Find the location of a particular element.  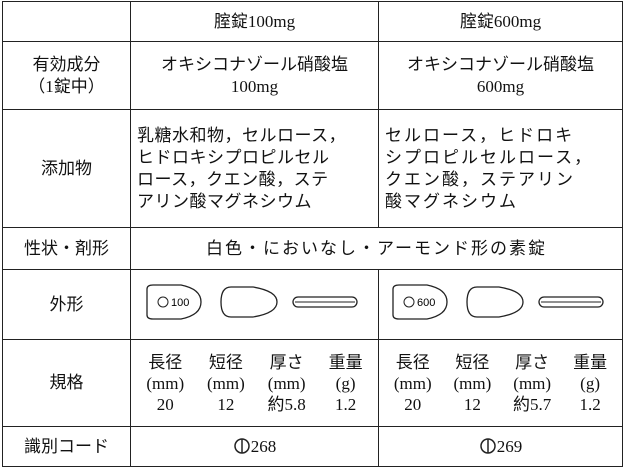

tablet-views: 100 is located at coordinates (251, 301).